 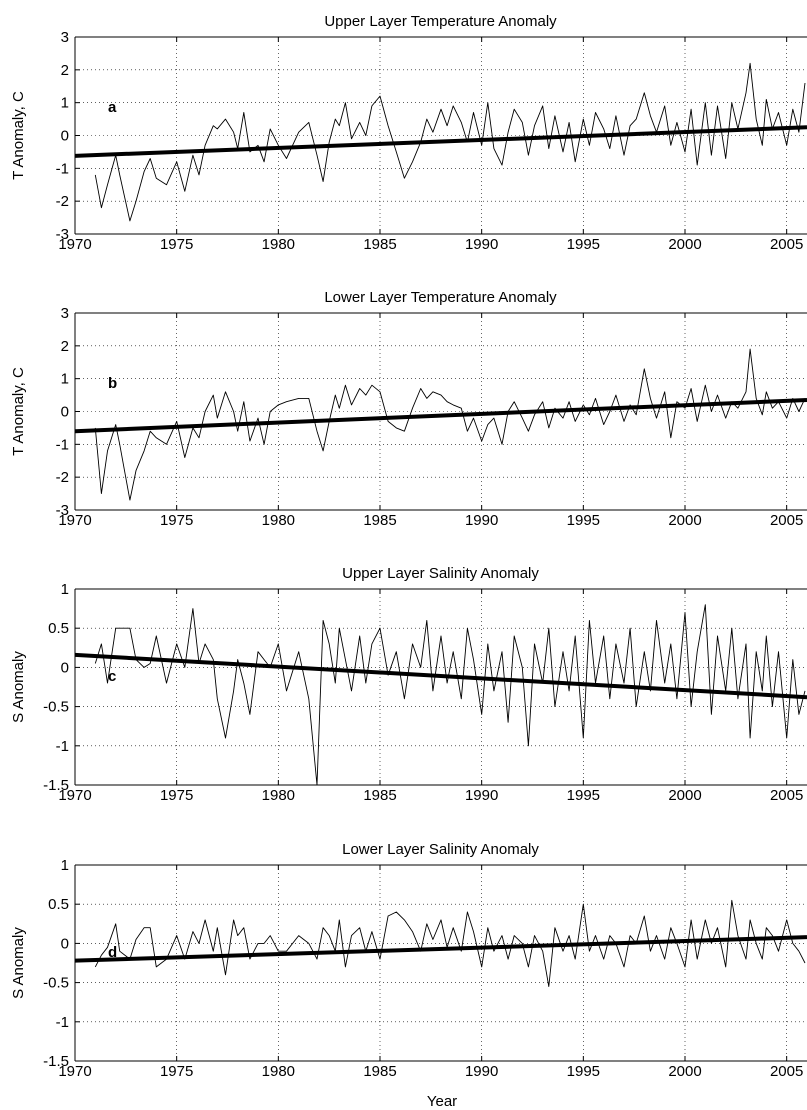 I want to click on x-axis-label: Year, so click(x=442, y=1101).